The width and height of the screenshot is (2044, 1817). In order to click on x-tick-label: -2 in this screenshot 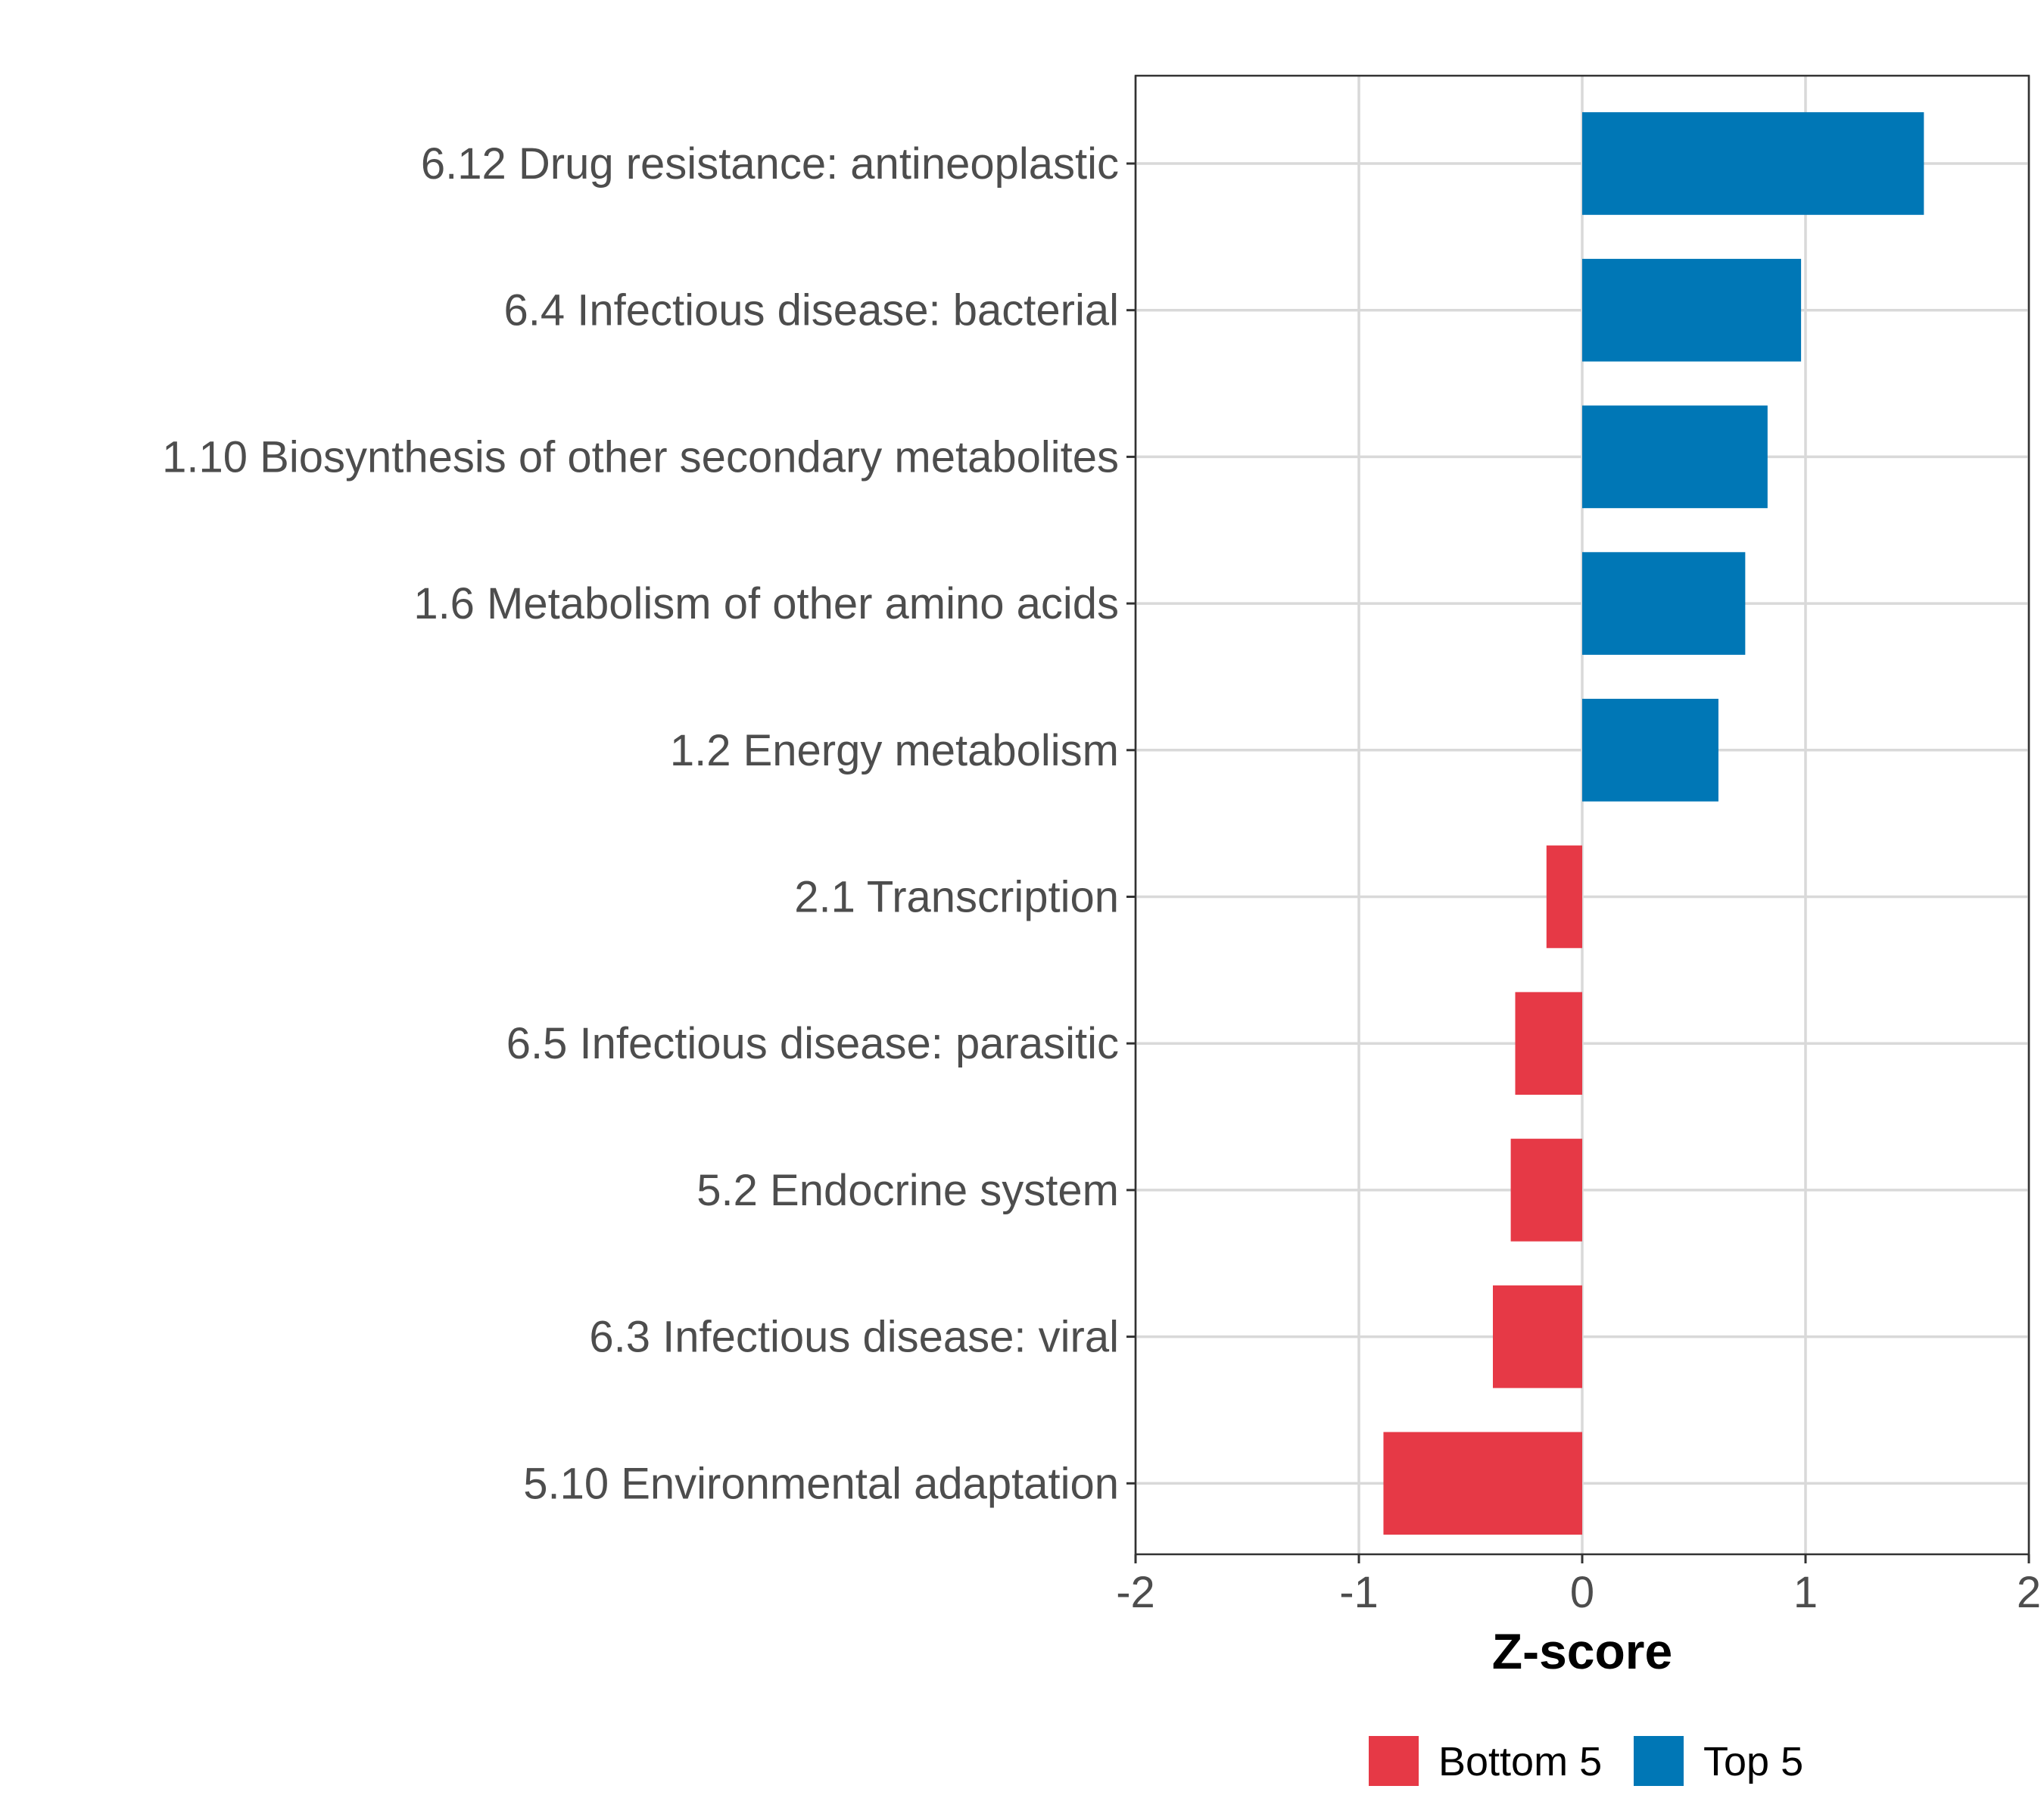, I will do `click(1135, 1592)`.